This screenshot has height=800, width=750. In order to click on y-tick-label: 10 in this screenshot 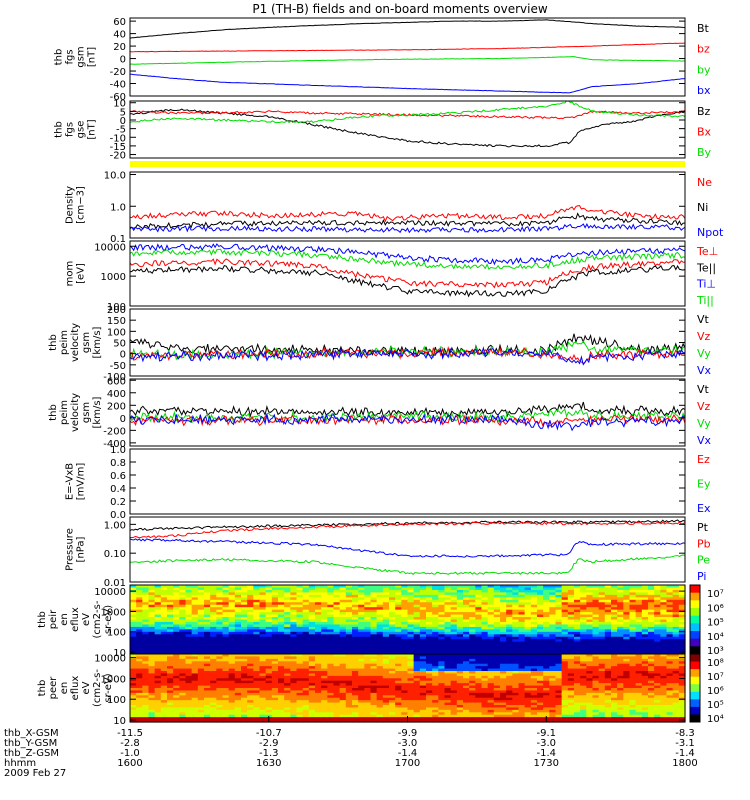, I will do `click(119, 104)`.